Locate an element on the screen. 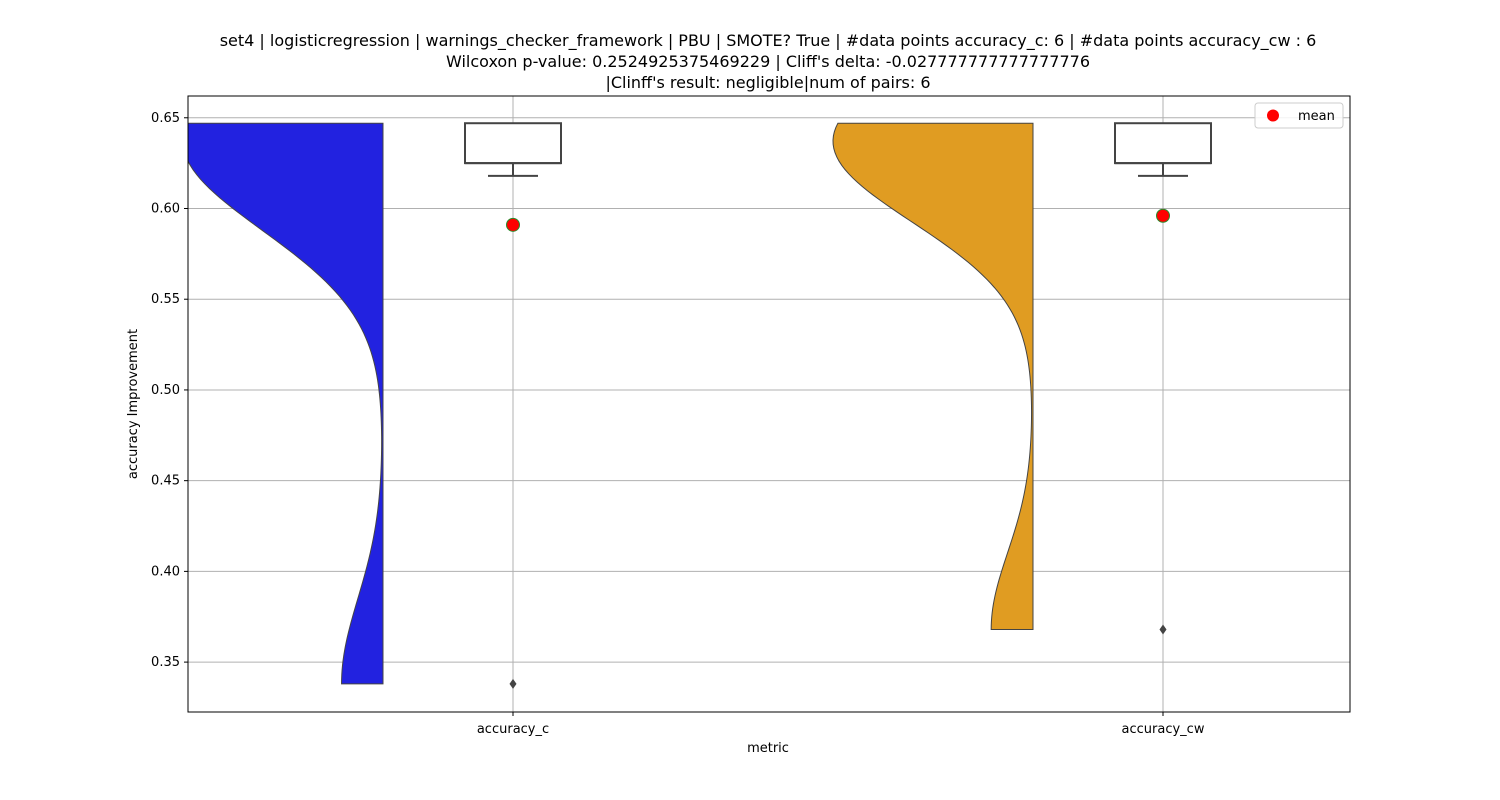 The height and width of the screenshot is (800, 1500). y-tick-label: 0.55 is located at coordinates (165, 299).